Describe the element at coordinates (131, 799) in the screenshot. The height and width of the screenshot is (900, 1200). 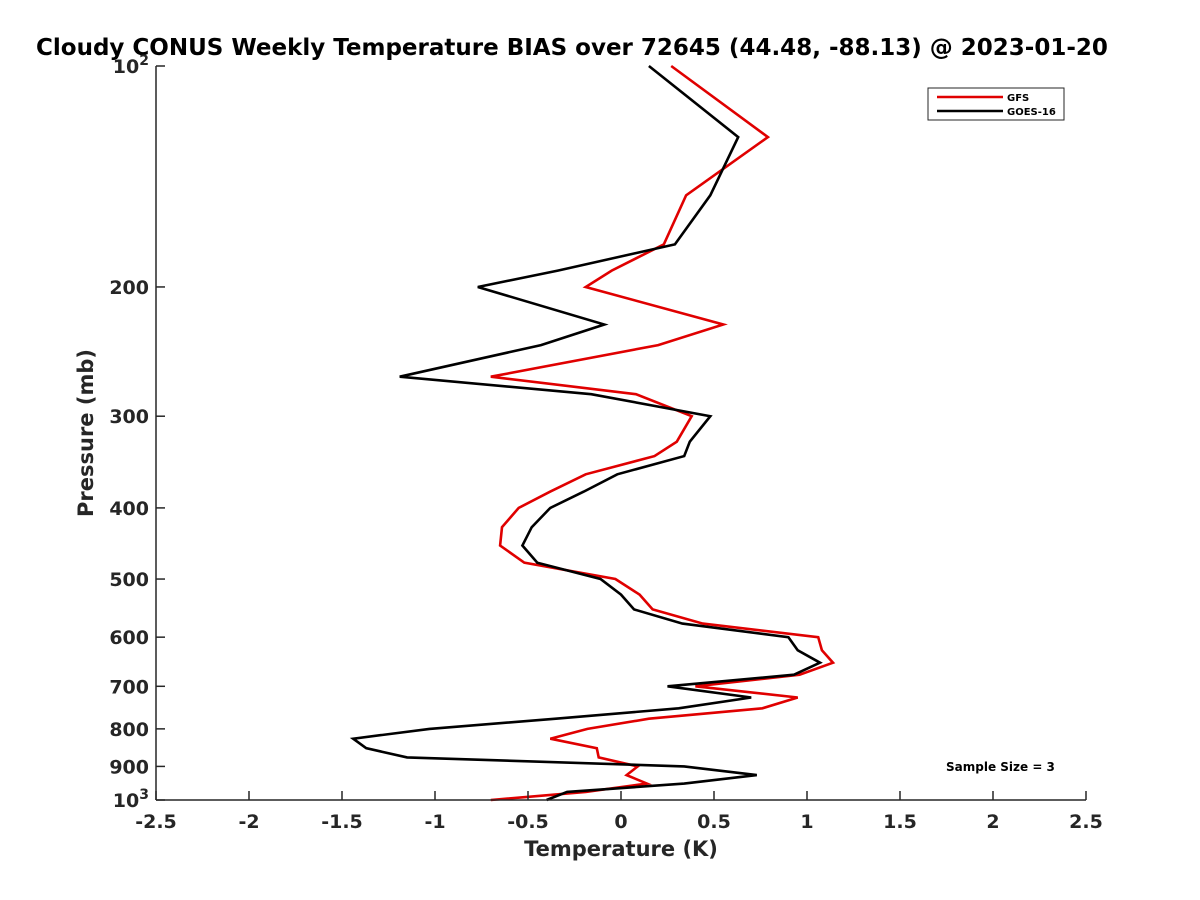
I see `y-tick-label: 10³` at that location.